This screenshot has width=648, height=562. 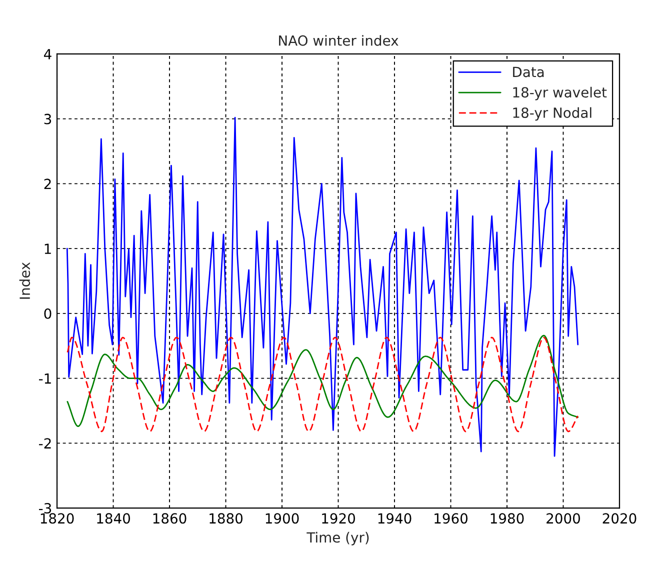 What do you see at coordinates (44, 443) in the screenshot?
I see `y-tick-label: -2` at bounding box center [44, 443].